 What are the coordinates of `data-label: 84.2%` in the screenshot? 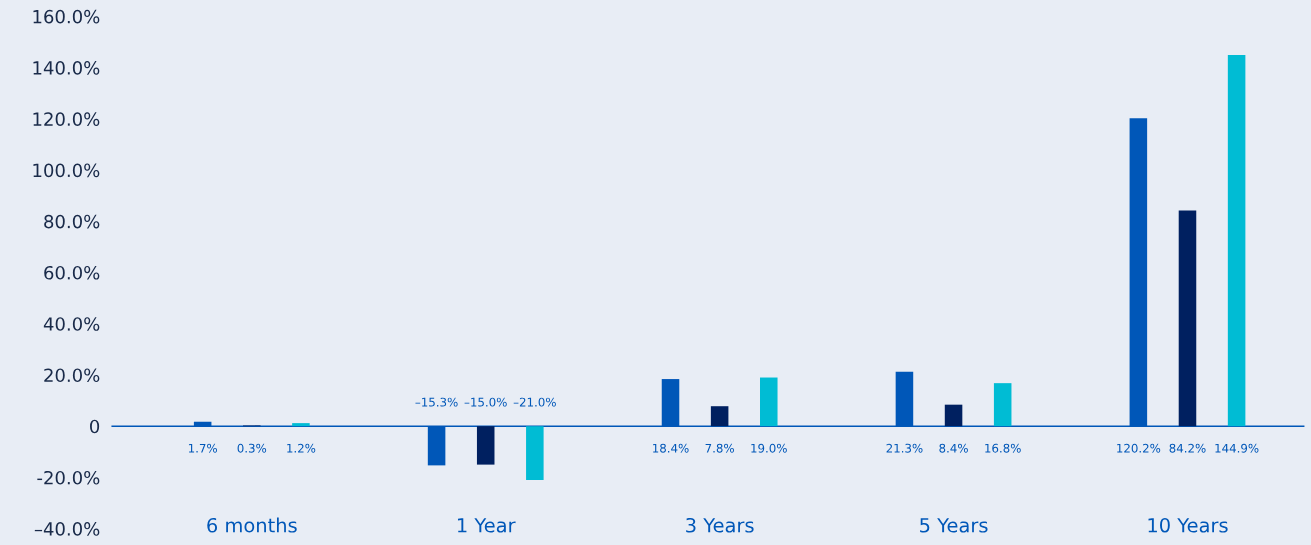 It's located at (1187, 448).